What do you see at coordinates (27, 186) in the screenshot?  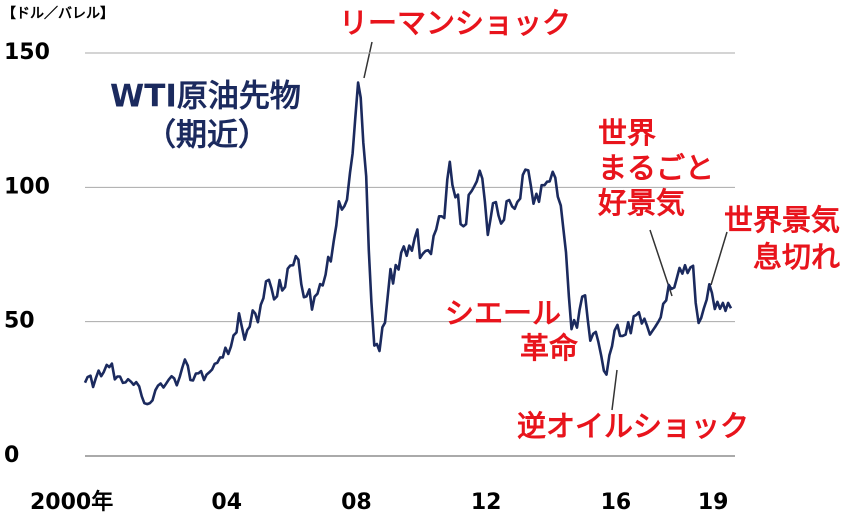 I see `y-tick-label: 100` at bounding box center [27, 186].